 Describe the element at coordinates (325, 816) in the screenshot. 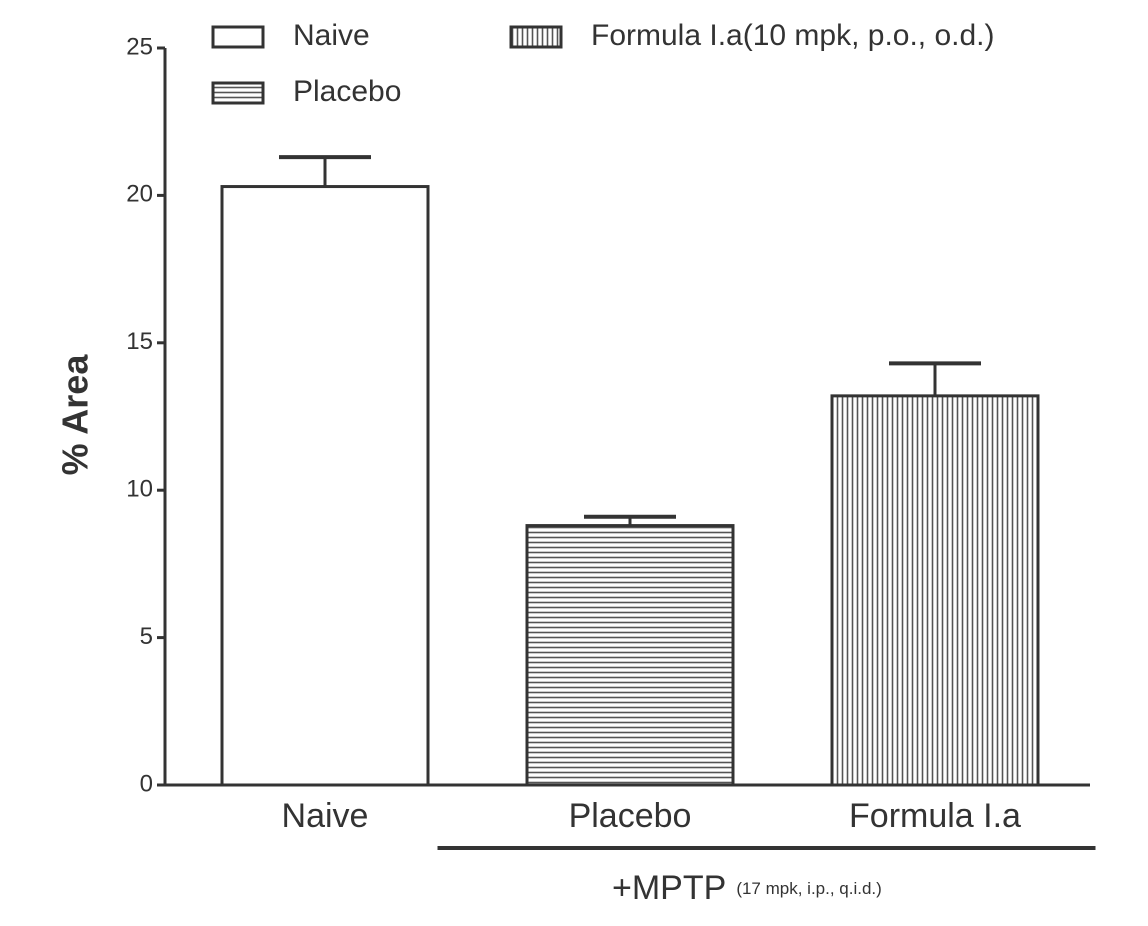

I see `x-tick-label: Naive` at that location.